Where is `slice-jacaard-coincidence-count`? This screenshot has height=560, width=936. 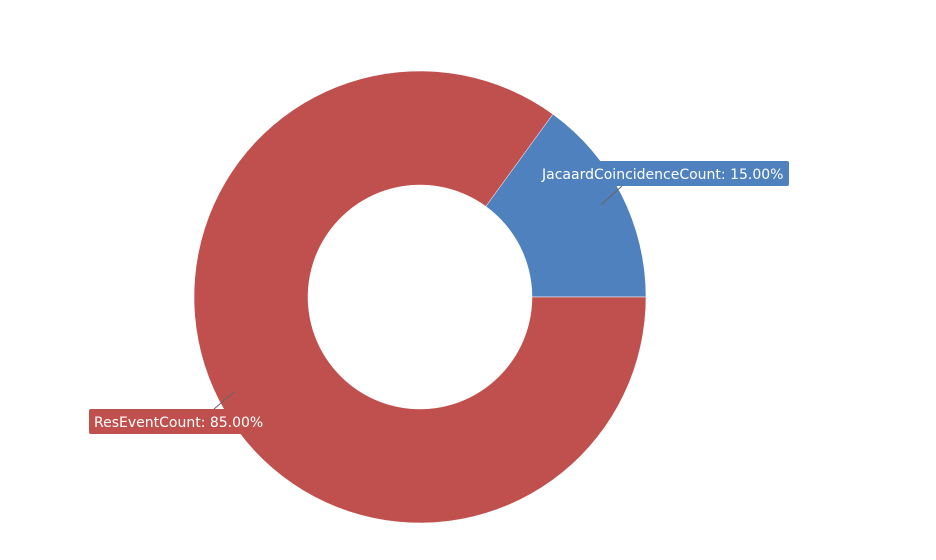
slice-jacaard-coincidence-count is located at coordinates (566, 205).